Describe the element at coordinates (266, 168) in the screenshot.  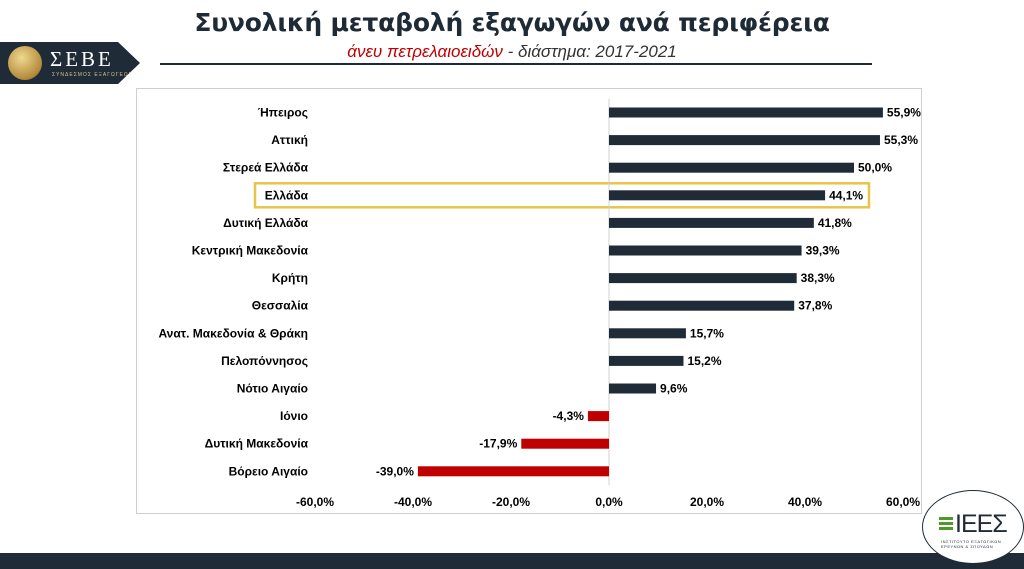
I see `category-label: Στερεά Ελλάδα` at that location.